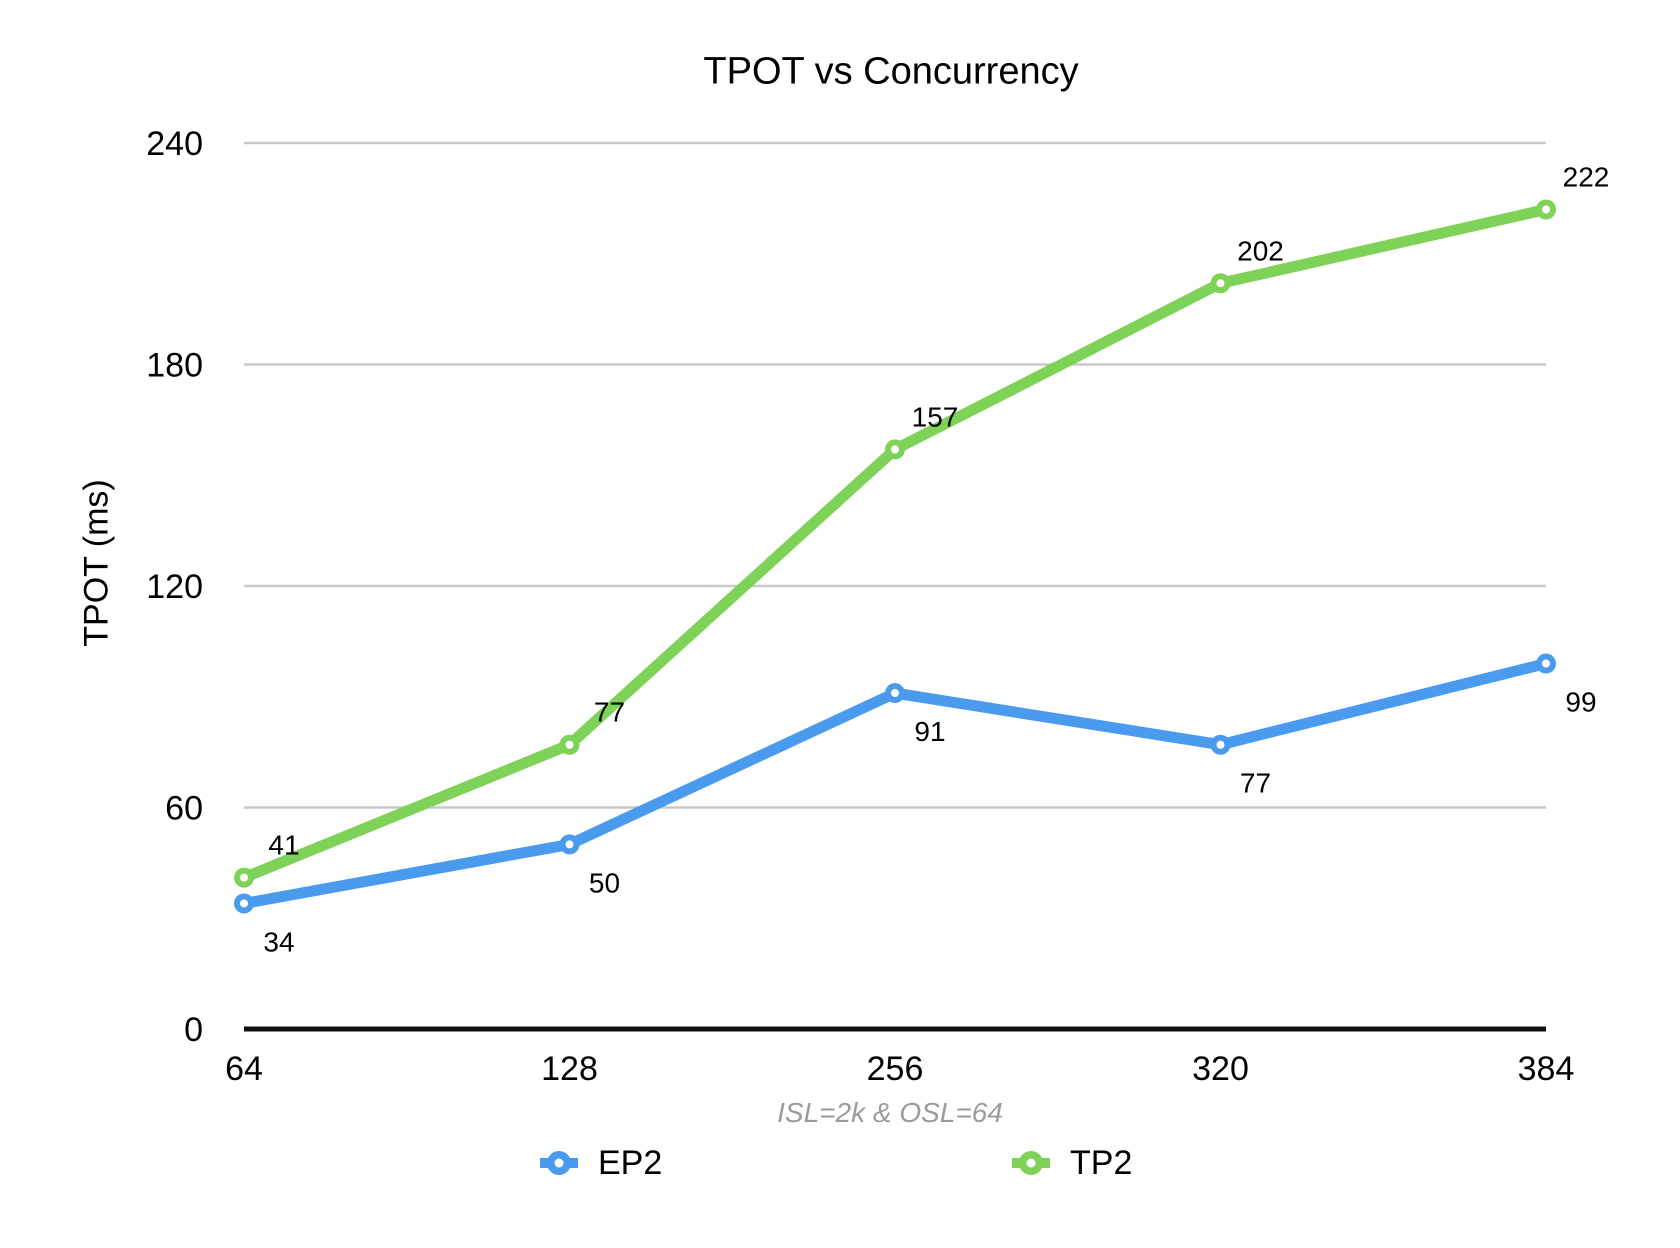 The image size is (1680, 1248). I want to click on x-tick-label-256: 256, so click(895, 1069).